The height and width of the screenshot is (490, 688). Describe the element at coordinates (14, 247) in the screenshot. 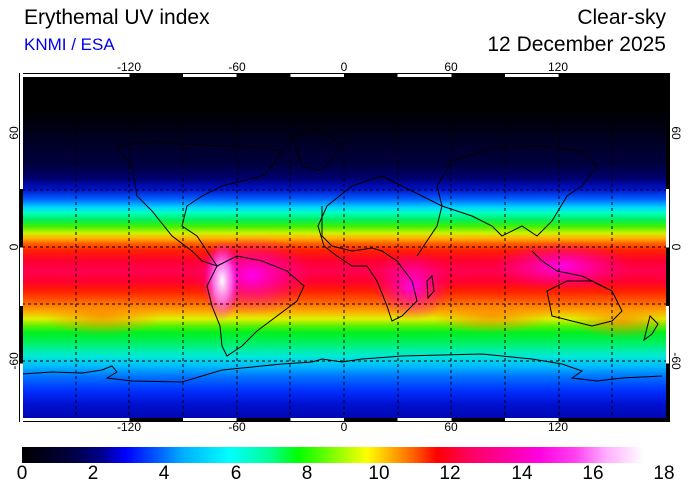

I see `lat-tick-left: 0` at that location.